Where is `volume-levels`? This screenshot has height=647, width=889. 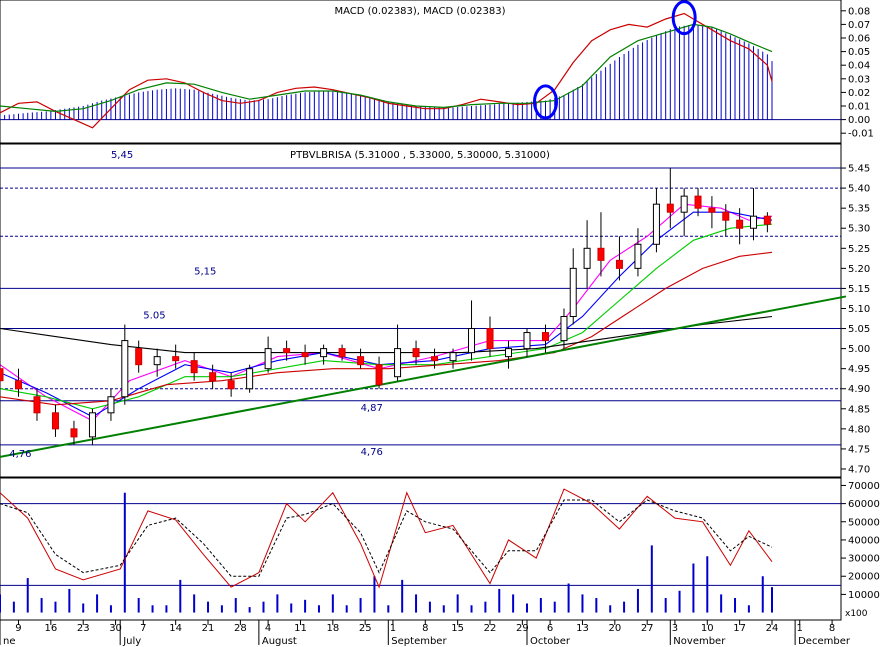
volume-levels is located at coordinates (420, 544).